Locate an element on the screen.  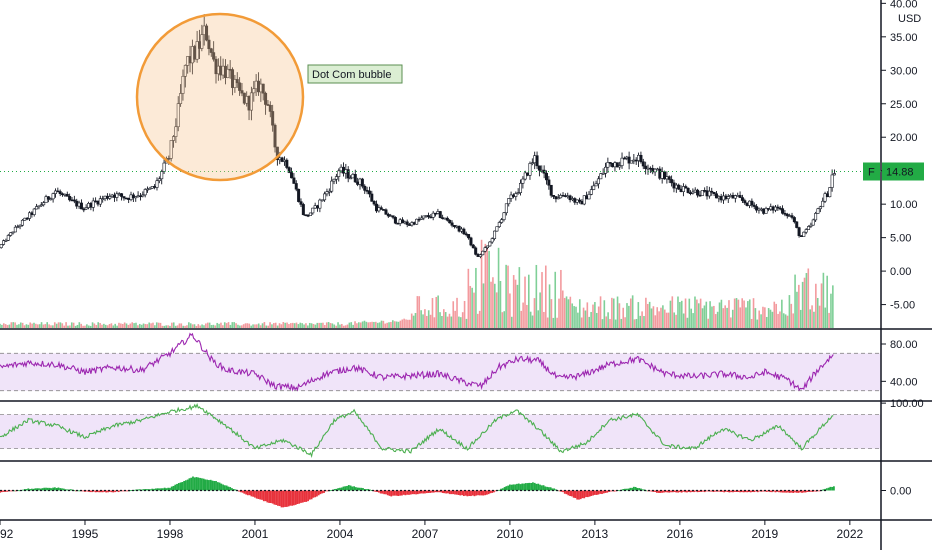
price-tick-label: 35.00 is located at coordinates (904, 38).